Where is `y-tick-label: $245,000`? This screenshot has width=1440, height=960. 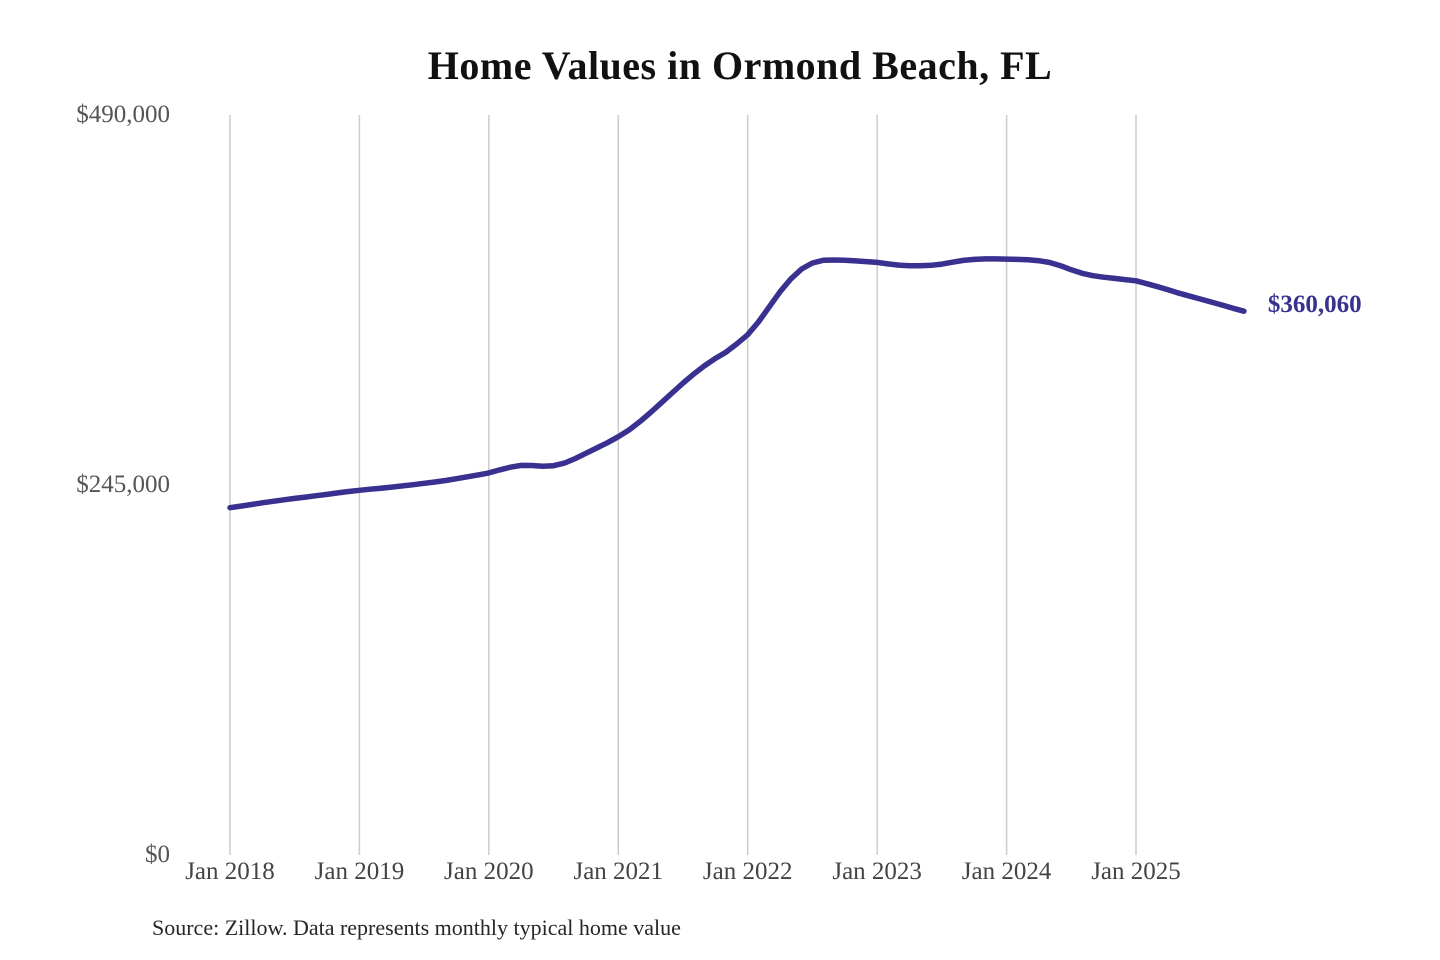 y-tick-label: $245,000 is located at coordinates (123, 484).